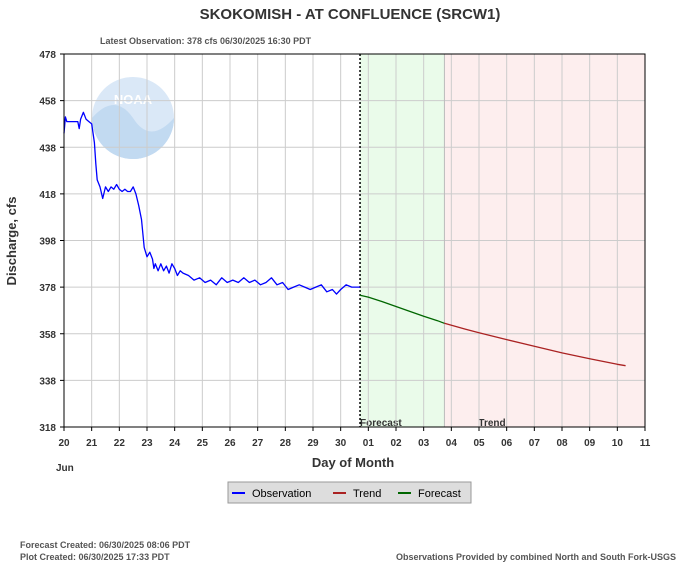 The width and height of the screenshot is (700, 575). What do you see at coordinates (491, 423) in the screenshot?
I see `region-label-trend: Trend` at bounding box center [491, 423].